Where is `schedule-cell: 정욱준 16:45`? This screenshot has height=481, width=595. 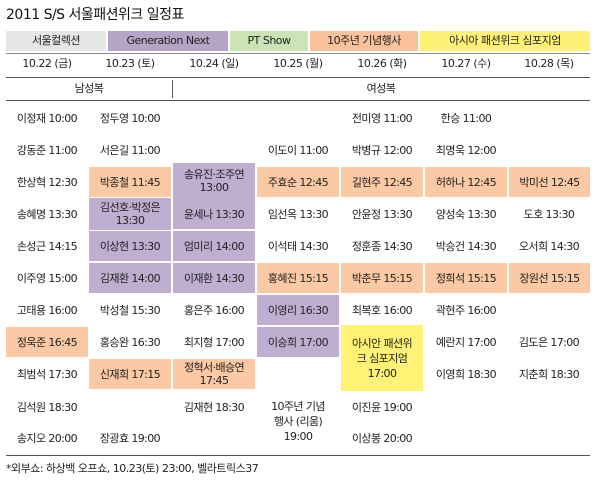 schedule-cell: 정욱준 16:45 is located at coordinates (47, 342).